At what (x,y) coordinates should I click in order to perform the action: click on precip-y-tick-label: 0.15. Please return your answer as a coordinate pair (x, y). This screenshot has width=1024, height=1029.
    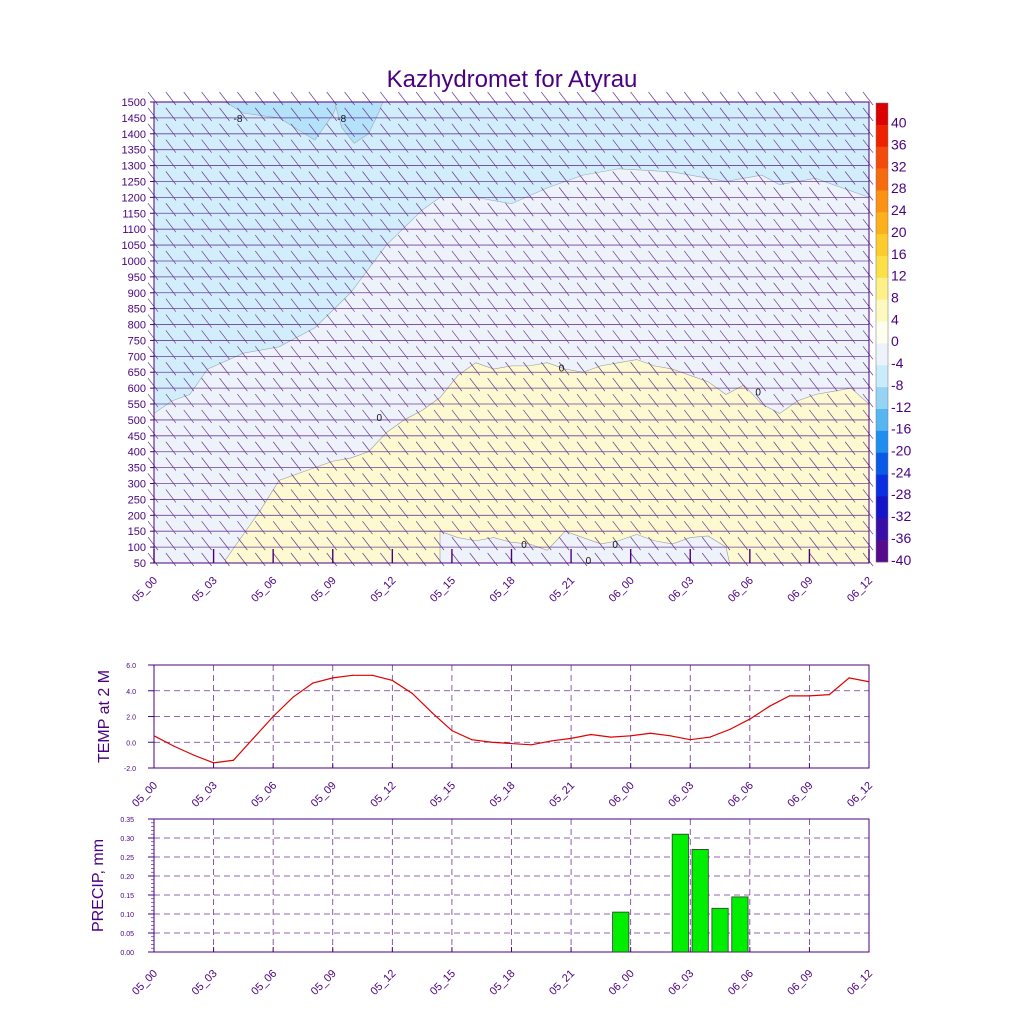
    Looking at the image, I should click on (127, 896).